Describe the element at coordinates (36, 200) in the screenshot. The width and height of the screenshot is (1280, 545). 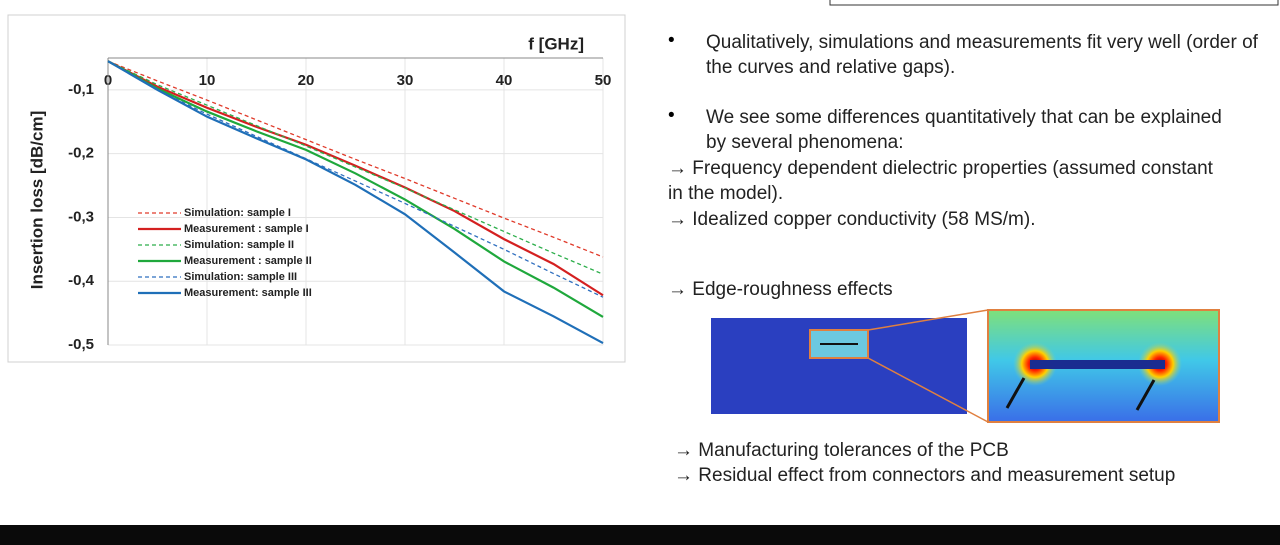
I see `y-axis-title: Insertion loss [dB/cm]` at that location.